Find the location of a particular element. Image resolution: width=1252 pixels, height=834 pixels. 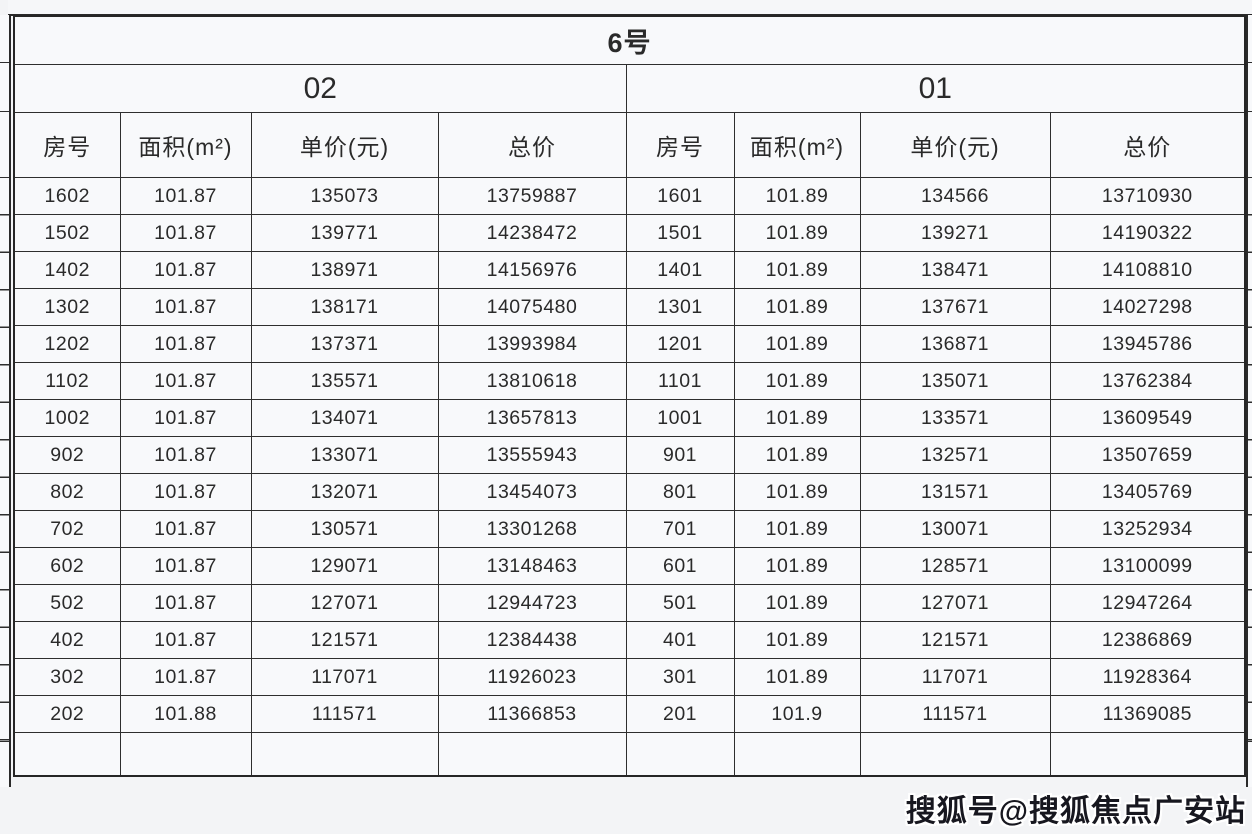

table-cell: 135071 is located at coordinates (955, 381).